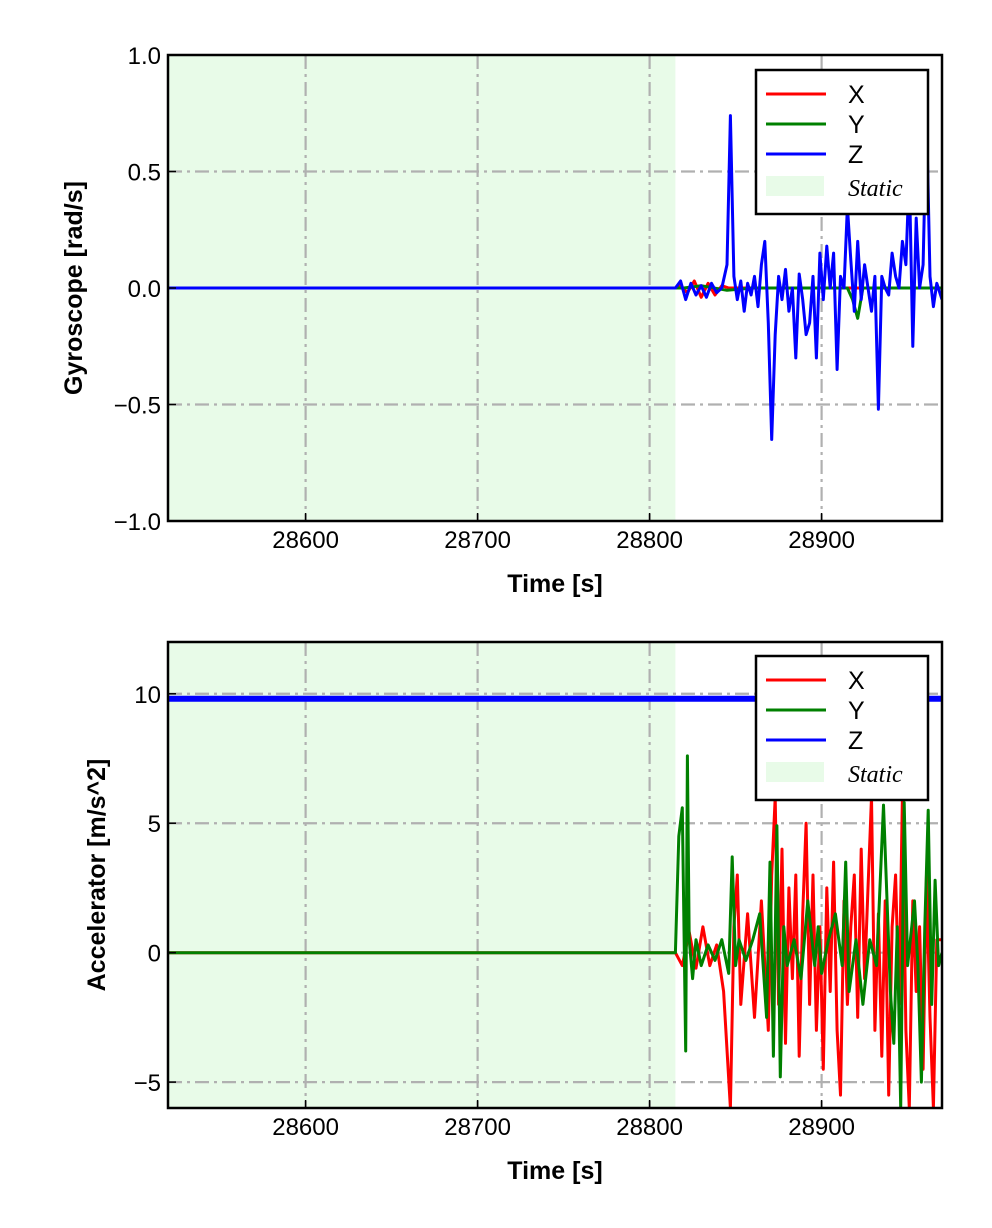 The height and width of the screenshot is (1228, 992). Describe the element at coordinates (97, 875) in the screenshot. I see `y-axis-label: Accelerator [m/s^2]` at that location.